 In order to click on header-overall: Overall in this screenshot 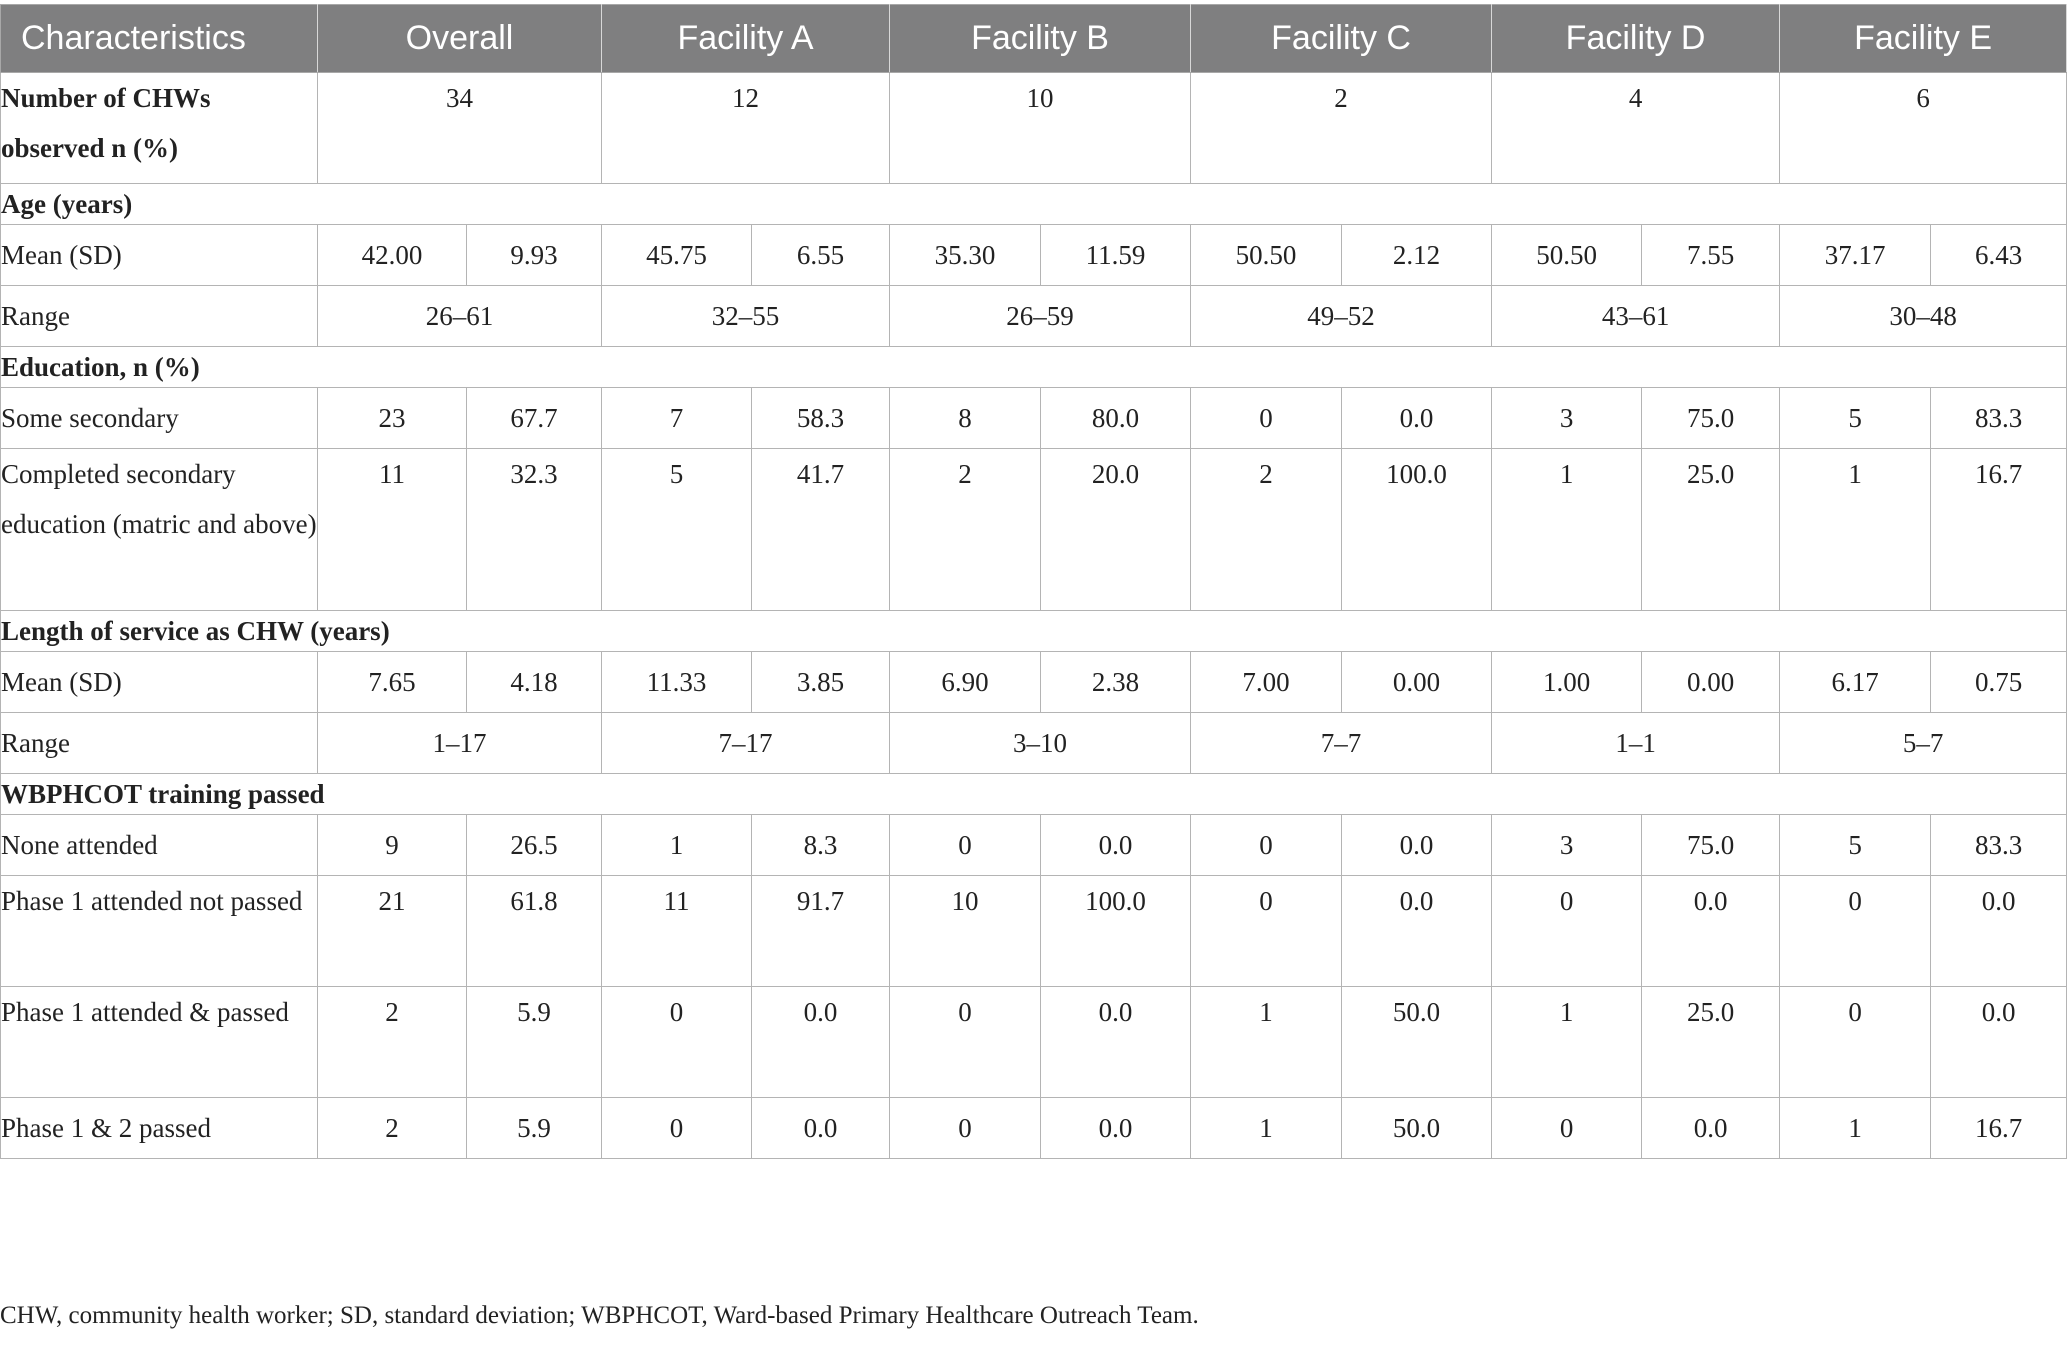, I will do `click(459, 38)`.